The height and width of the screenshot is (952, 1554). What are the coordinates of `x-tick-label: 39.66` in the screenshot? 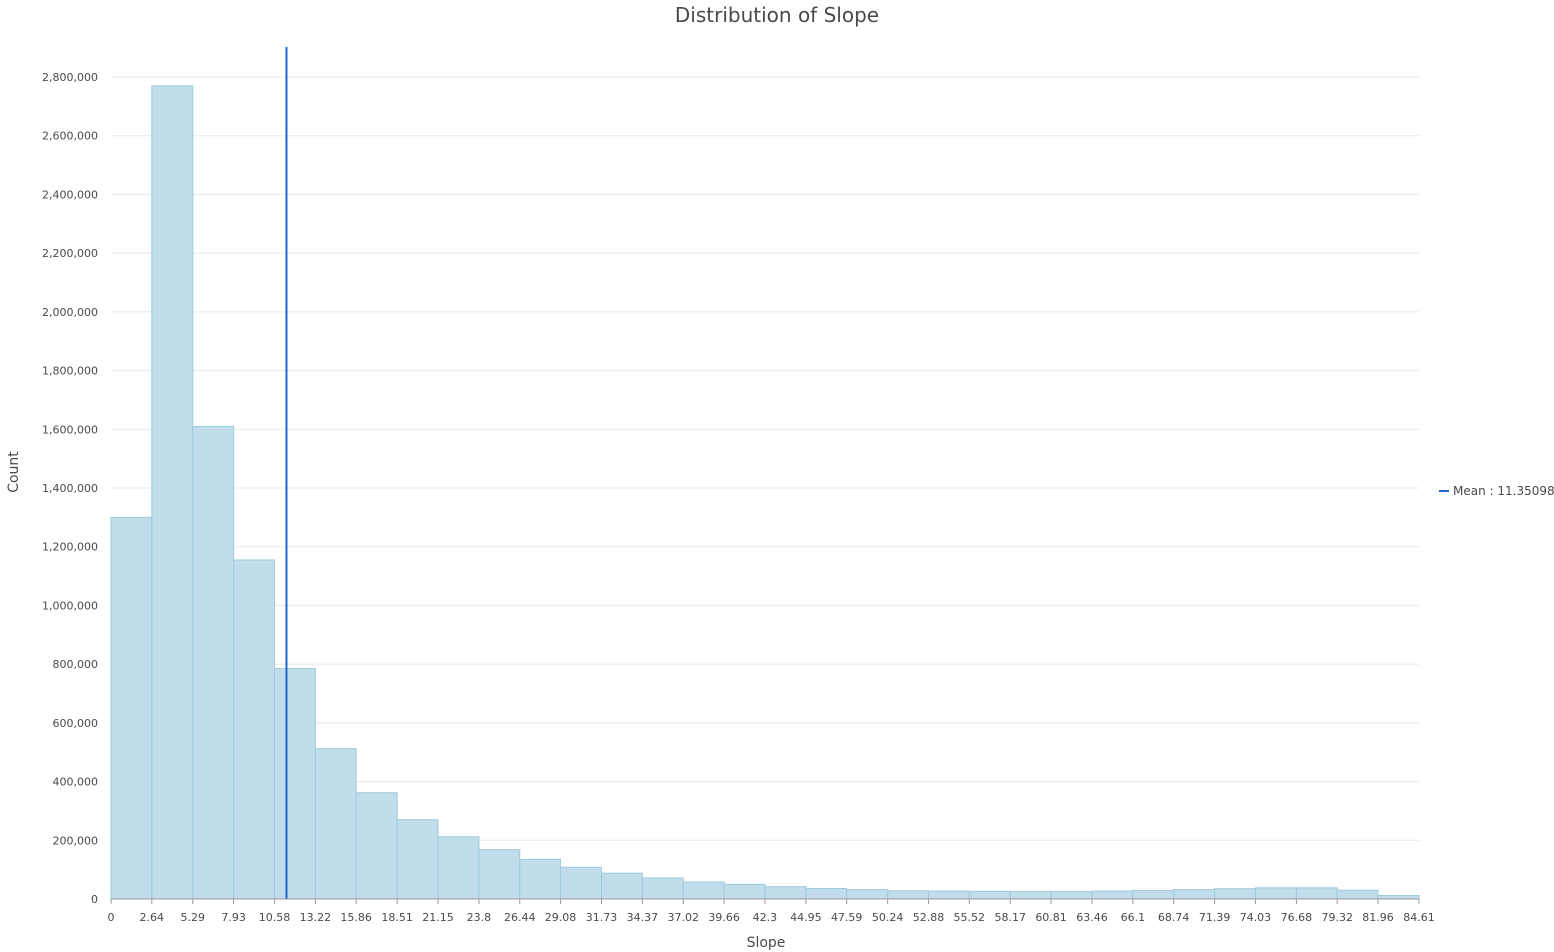 It's located at (724, 917).